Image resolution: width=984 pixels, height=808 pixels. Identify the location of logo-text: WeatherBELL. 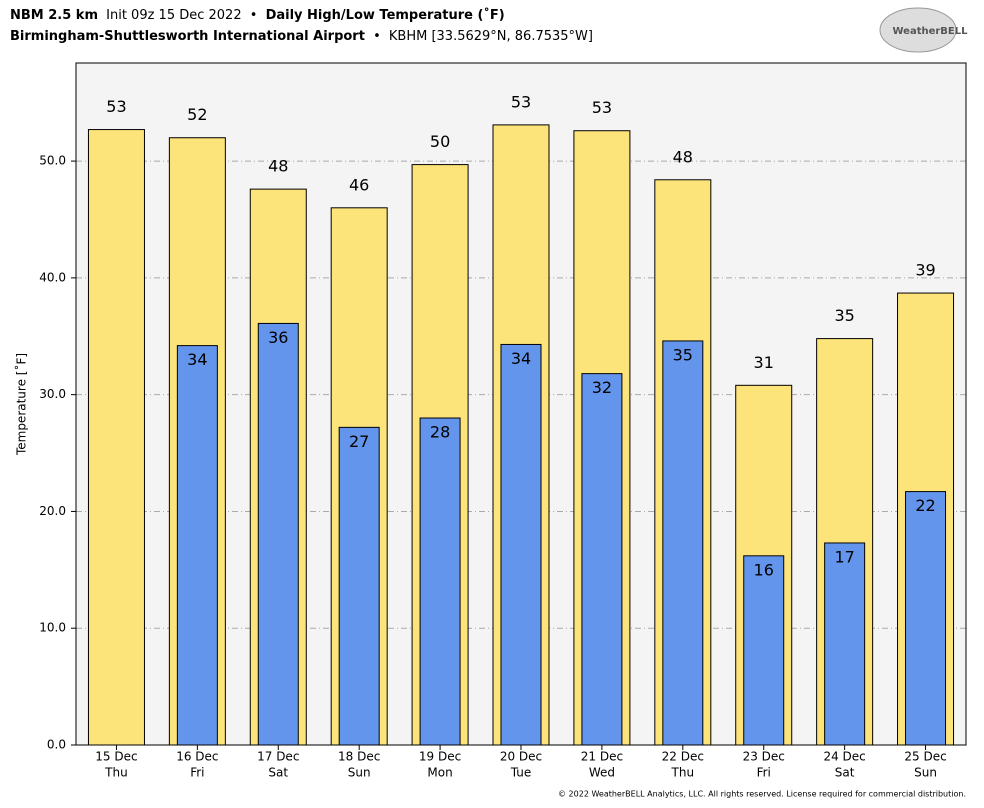
(930, 31).